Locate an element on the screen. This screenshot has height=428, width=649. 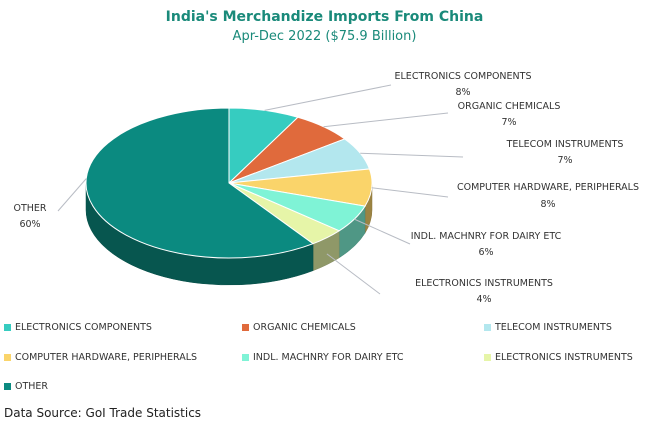
slice-label-4: INDL. MACHNRY FOR DAIRY ETC is located at coordinates (486, 236).